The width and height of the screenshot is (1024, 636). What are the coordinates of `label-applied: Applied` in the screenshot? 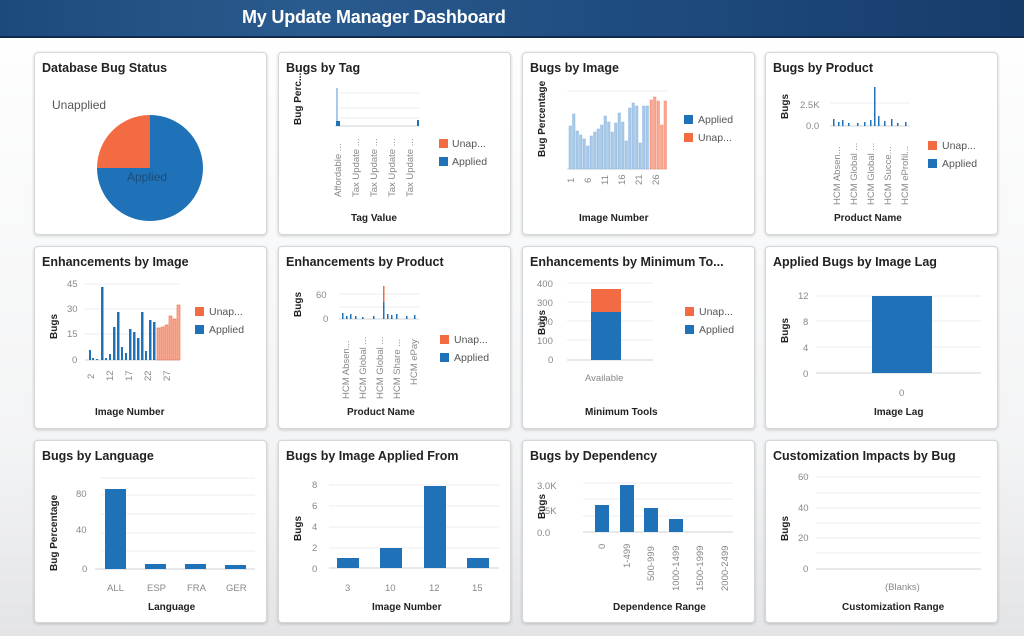 It's located at (147, 177).